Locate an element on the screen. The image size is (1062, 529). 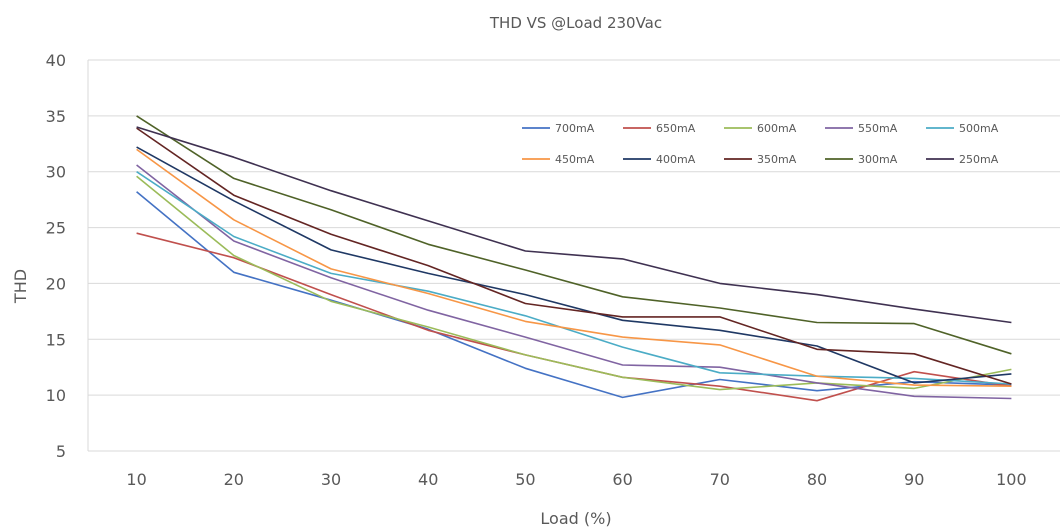
legend-item-300mA: 300mA is located at coordinates (861, 159).